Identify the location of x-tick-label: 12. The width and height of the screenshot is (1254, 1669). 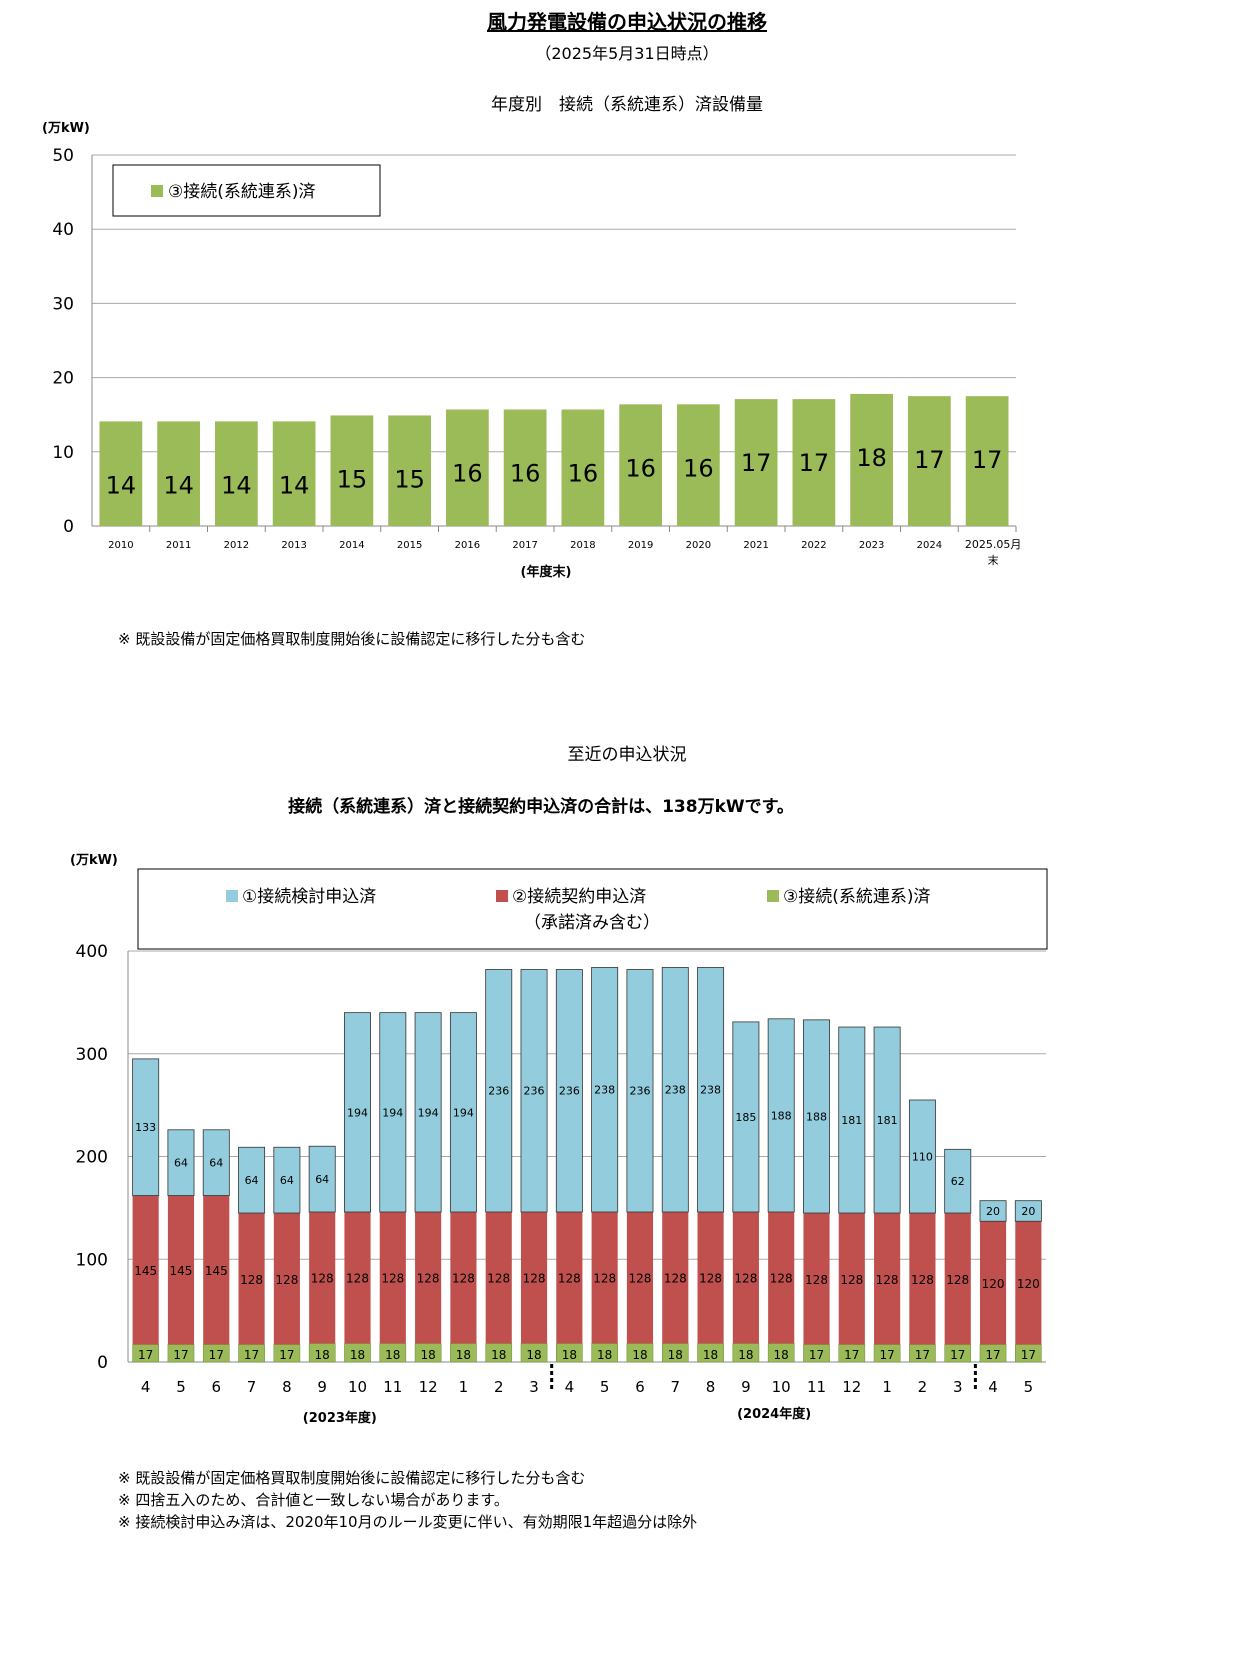
(428, 1387).